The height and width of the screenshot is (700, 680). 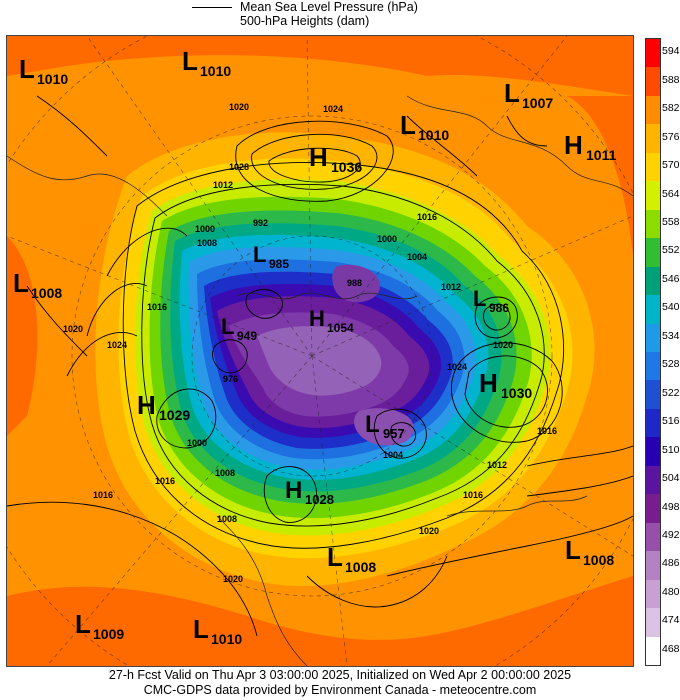 What do you see at coordinates (212, 7) in the screenshot?
I see `legend-line-symbol` at bounding box center [212, 7].